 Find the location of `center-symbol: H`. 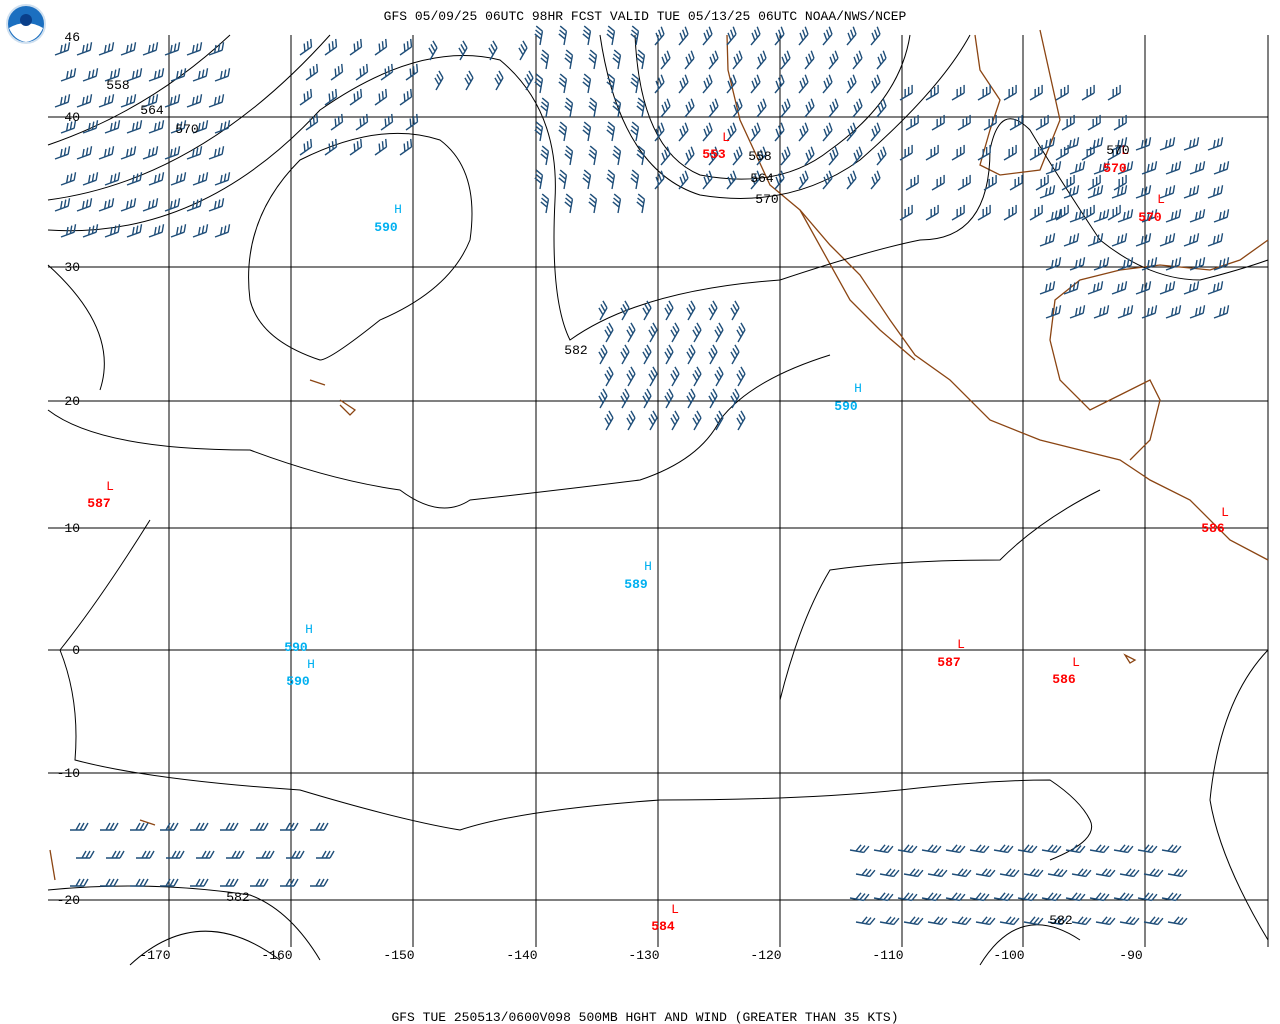

center-symbol: H is located at coordinates (648, 566).